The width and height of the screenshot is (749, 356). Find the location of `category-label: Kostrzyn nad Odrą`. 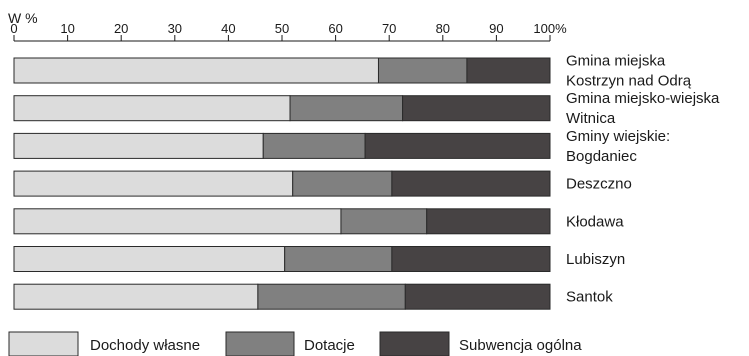

category-label: Kostrzyn nad Odrą is located at coordinates (629, 81).